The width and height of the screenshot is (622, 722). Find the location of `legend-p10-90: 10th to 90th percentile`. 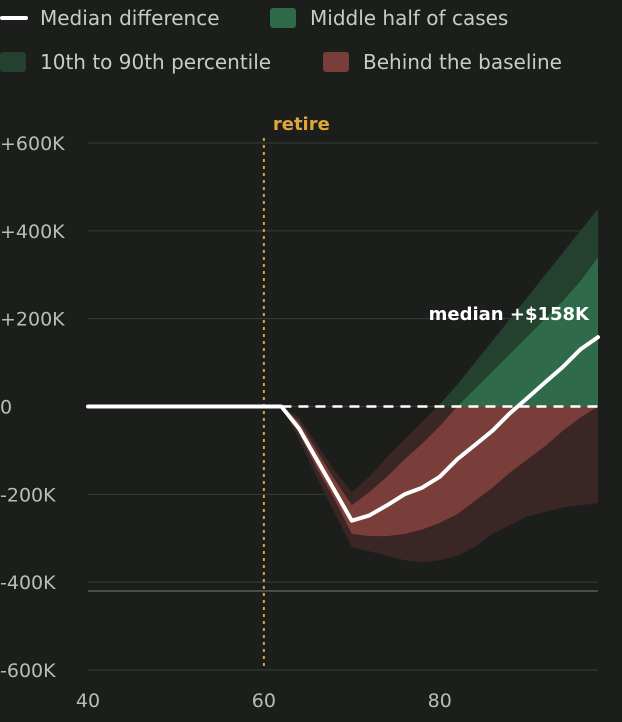

legend-p10-90: 10th to 90th percentile is located at coordinates (135, 62).